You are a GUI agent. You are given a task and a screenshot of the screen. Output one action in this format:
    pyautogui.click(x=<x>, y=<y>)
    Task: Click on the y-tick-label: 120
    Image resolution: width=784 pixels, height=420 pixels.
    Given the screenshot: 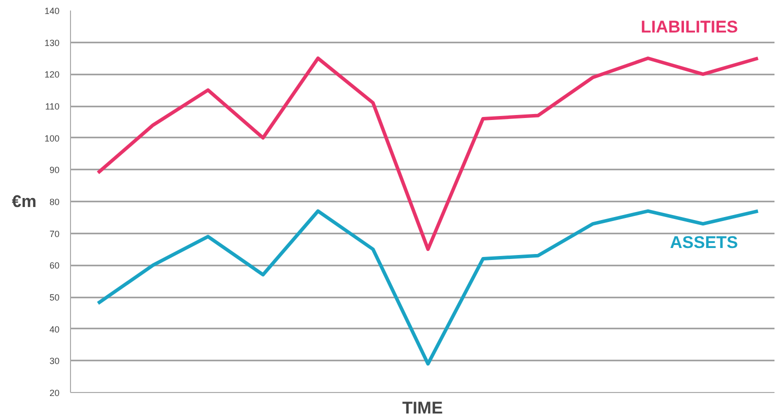 What is the action you would take?
    pyautogui.click(x=52, y=75)
    